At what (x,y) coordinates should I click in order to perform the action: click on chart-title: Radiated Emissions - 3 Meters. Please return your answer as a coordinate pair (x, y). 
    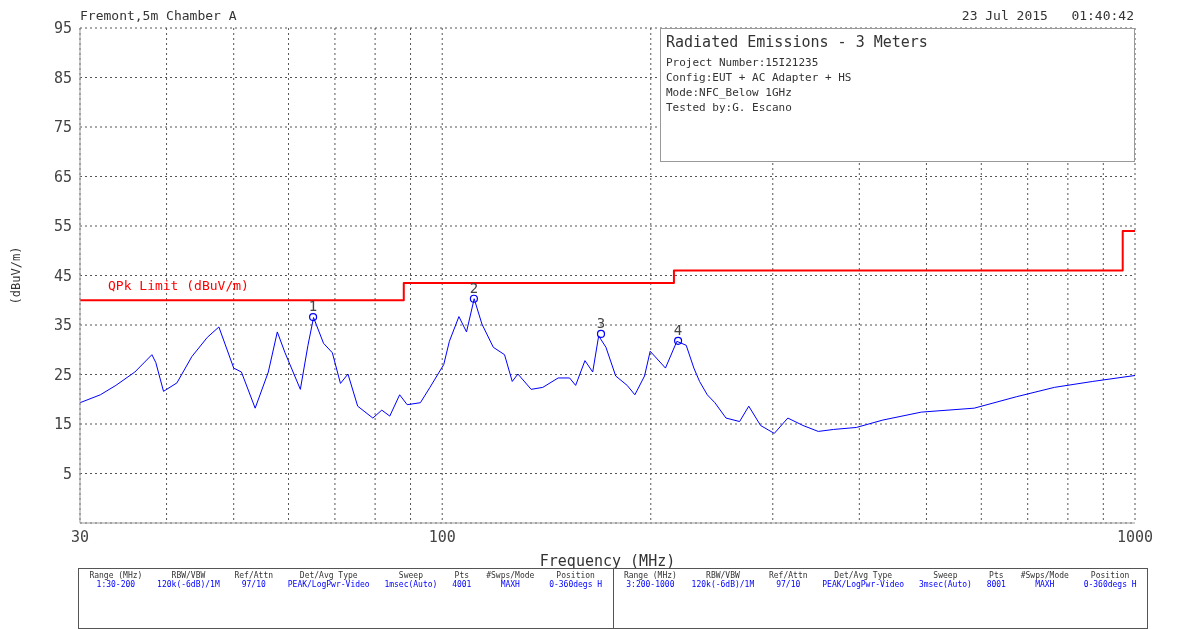
    Looking at the image, I should click on (797, 42).